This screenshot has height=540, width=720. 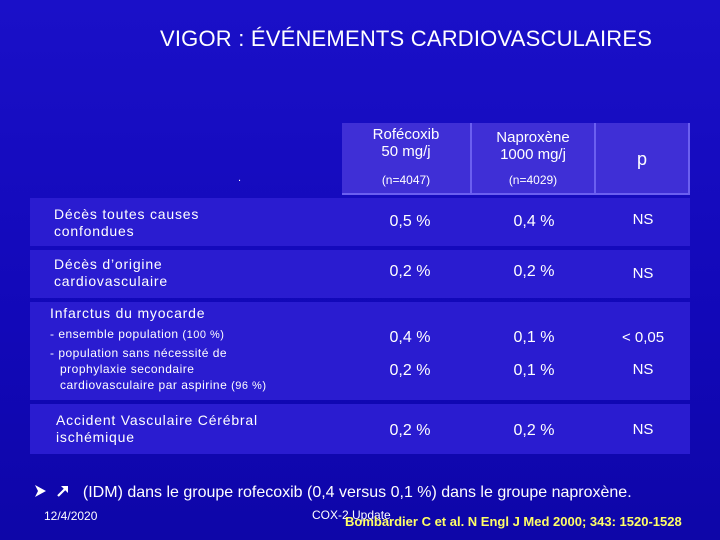 What do you see at coordinates (360, 429) in the screenshot?
I see `row-band-avc` at bounding box center [360, 429].